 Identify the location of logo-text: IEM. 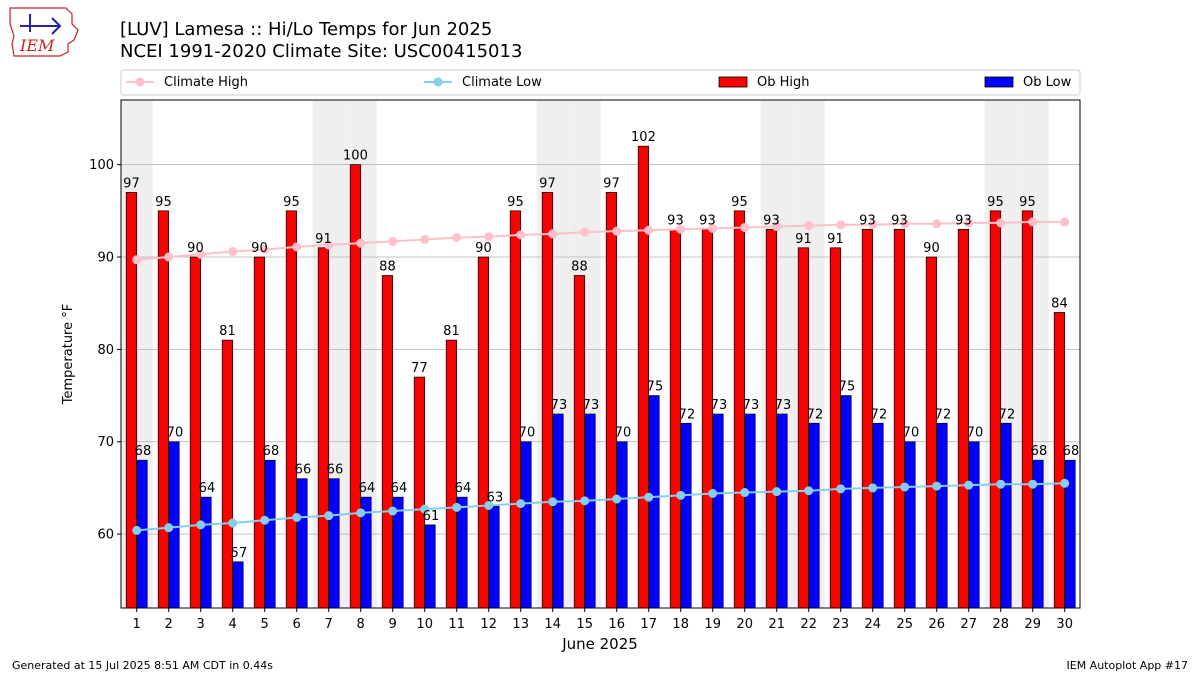
(37, 45).